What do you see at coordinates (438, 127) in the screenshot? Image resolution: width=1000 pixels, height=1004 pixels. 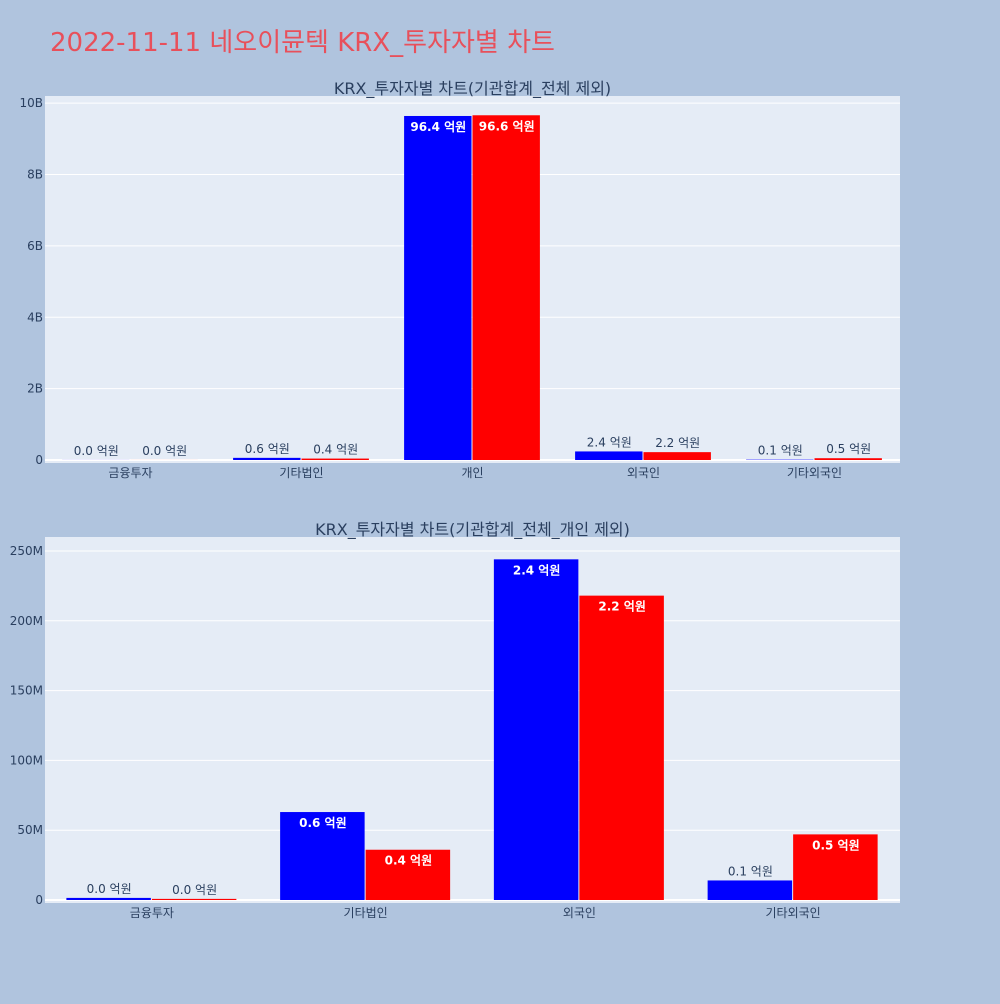 I see `data-label: 96.4 억원` at bounding box center [438, 127].